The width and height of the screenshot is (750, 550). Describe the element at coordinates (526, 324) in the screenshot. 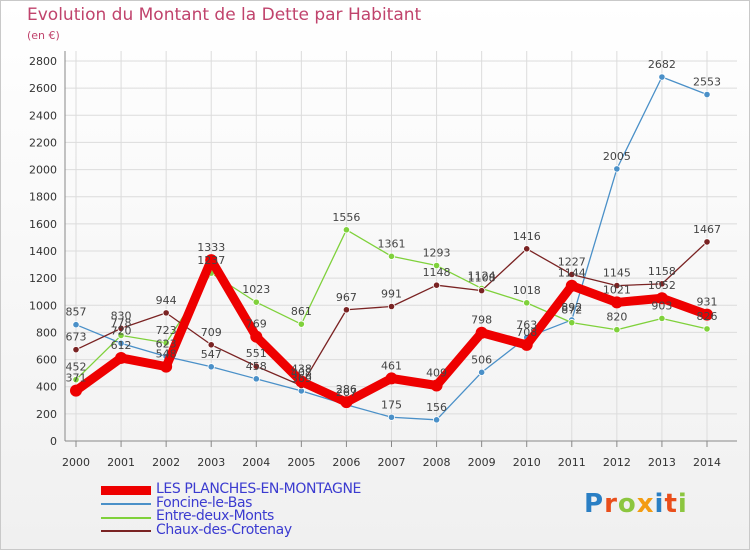

I see `data-label: 763` at that location.